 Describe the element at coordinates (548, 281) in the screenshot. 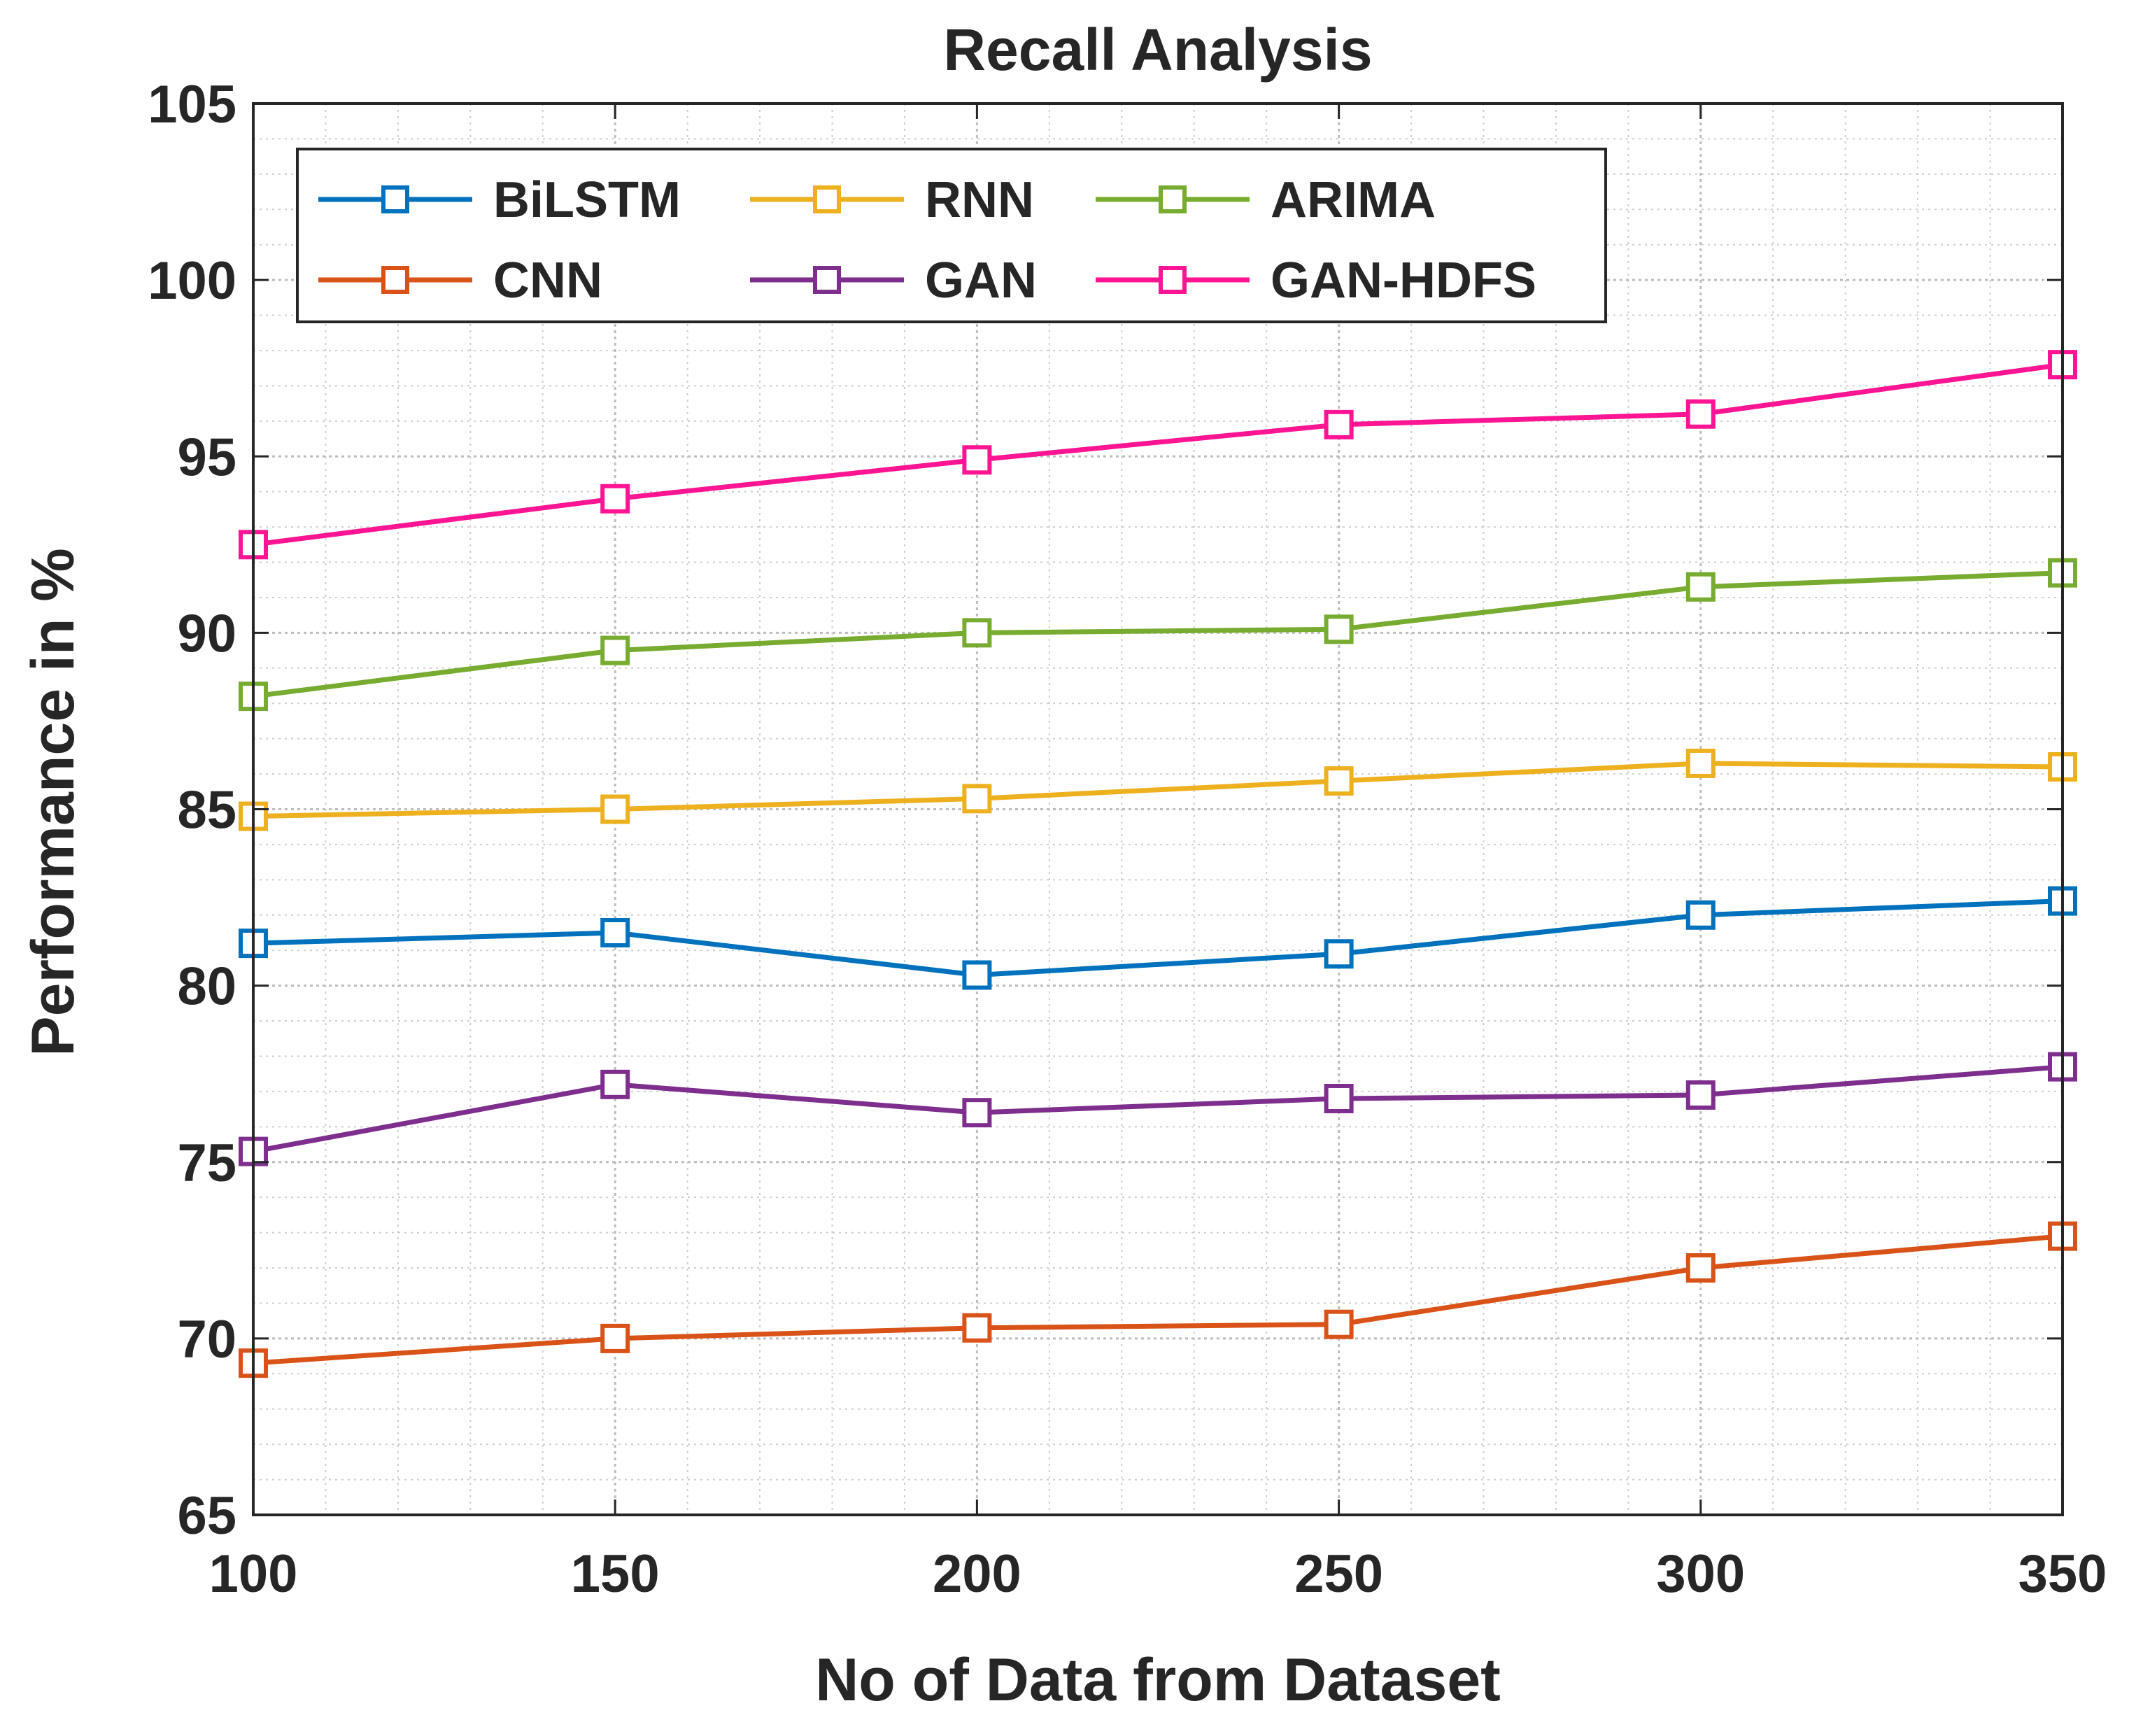

I see `legend-label-cnn: CNN` at that location.